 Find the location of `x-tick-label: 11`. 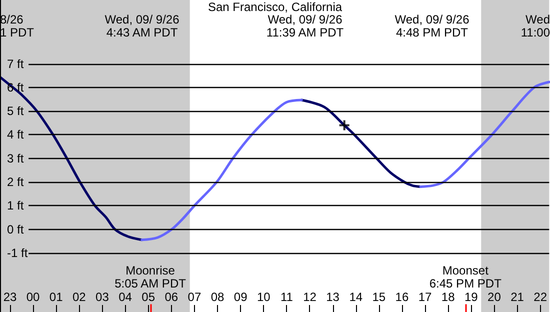

x-tick-label: 11 is located at coordinates (287, 297).